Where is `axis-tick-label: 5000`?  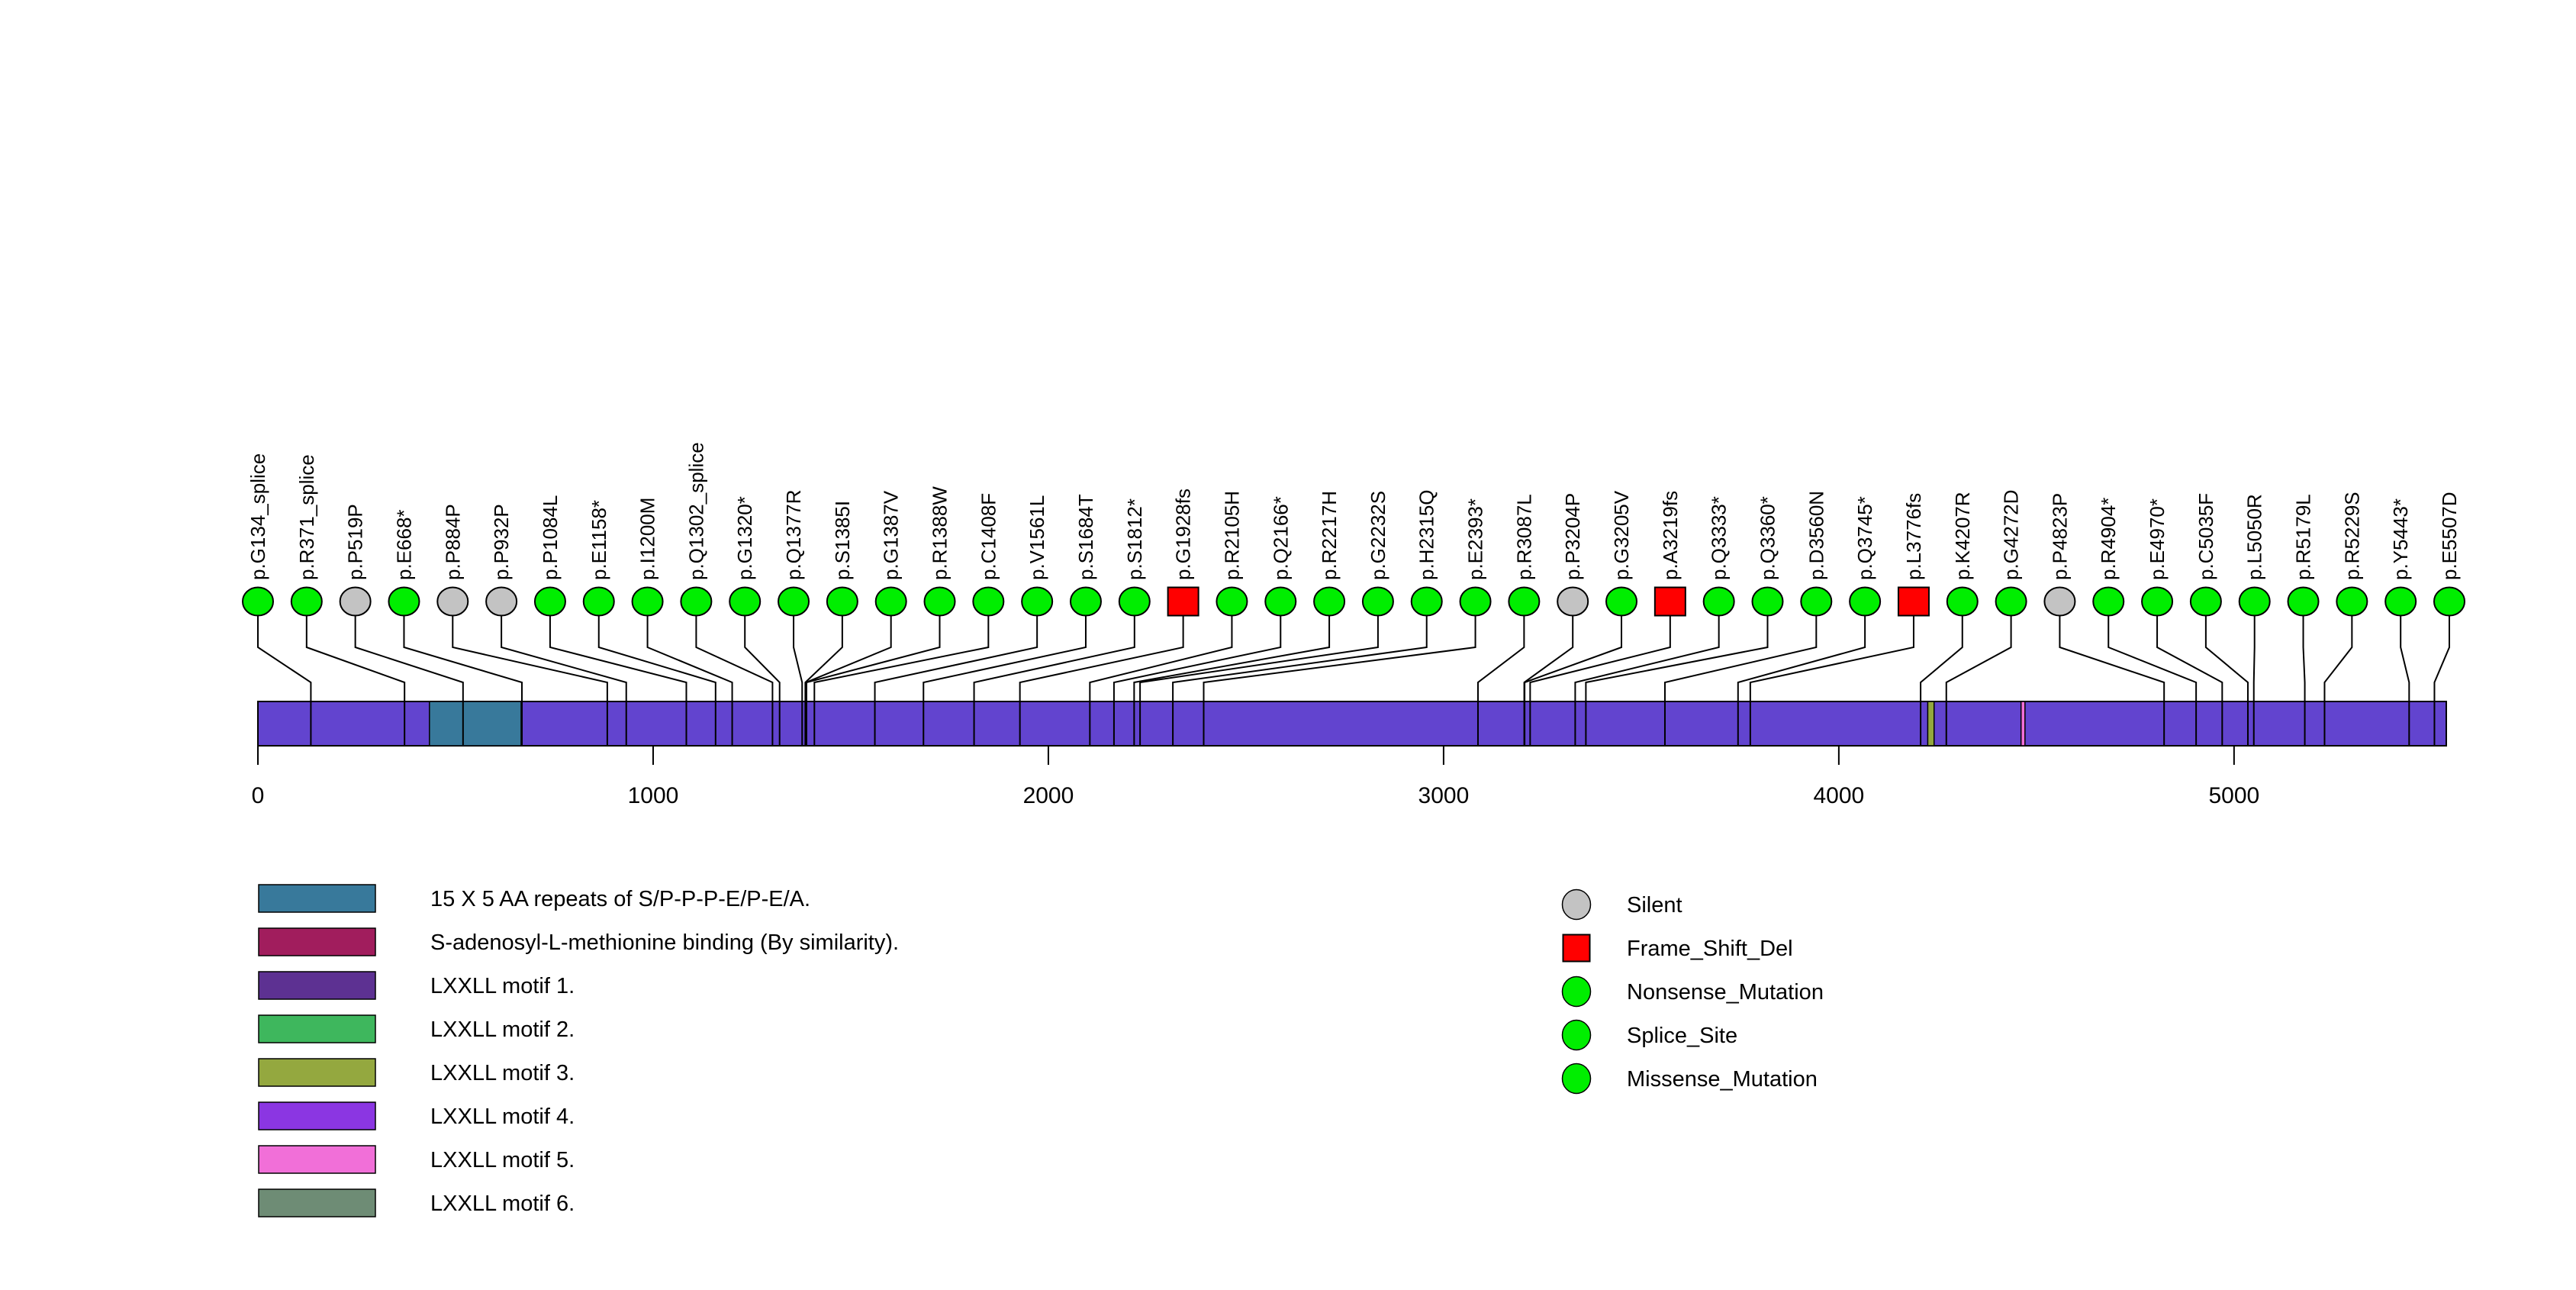 axis-tick-label: 5000 is located at coordinates (2233, 796).